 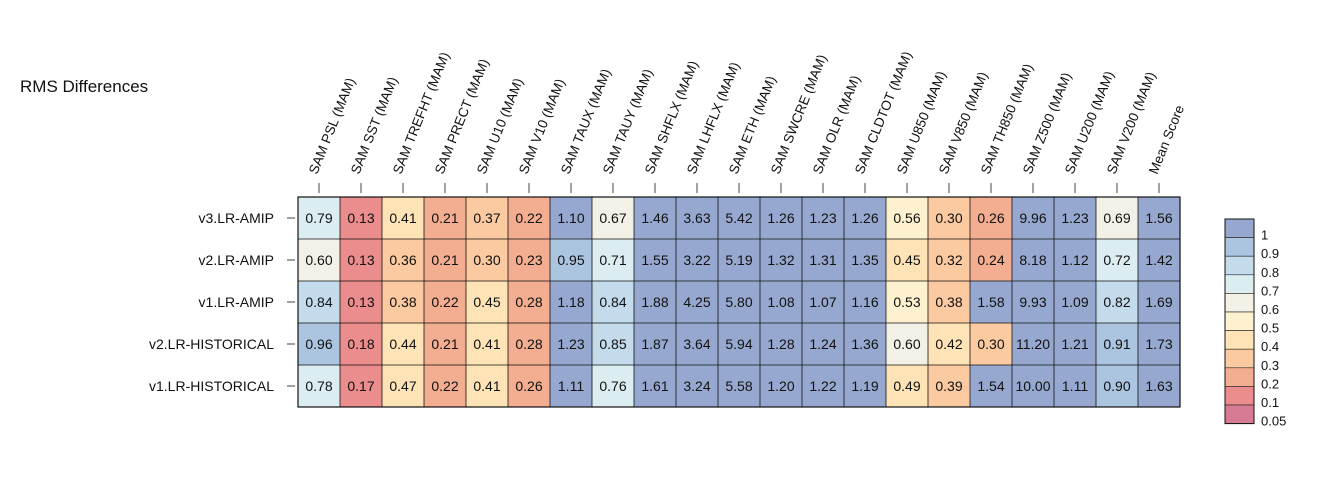 What do you see at coordinates (864, 260) in the screenshot?
I see `cell-value-label: 1.35` at bounding box center [864, 260].